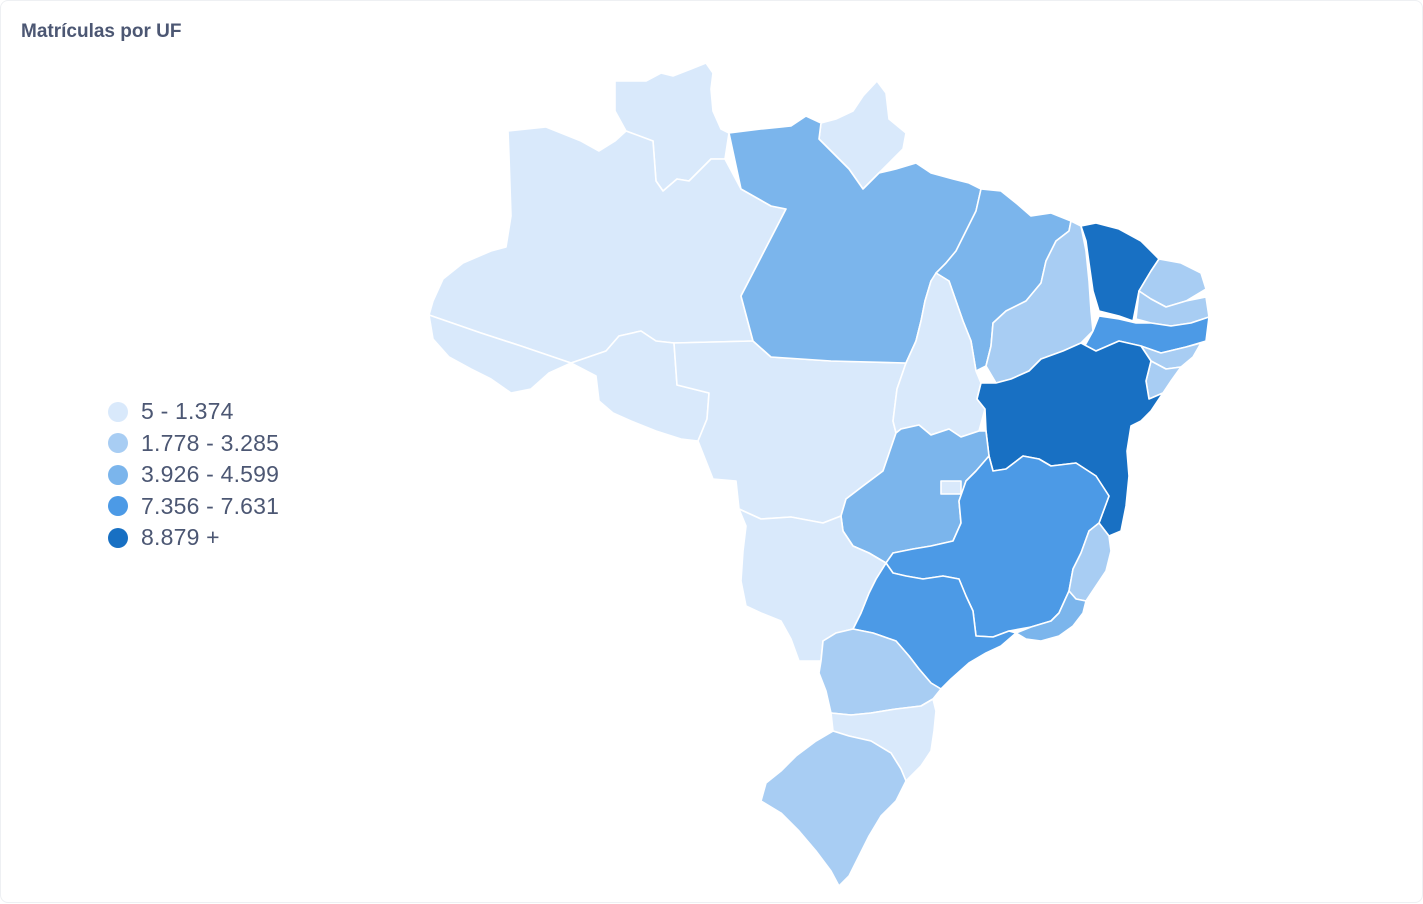 Image resolution: width=1423 pixels, height=904 pixels. I want to click on state-AM, so click(607, 245).